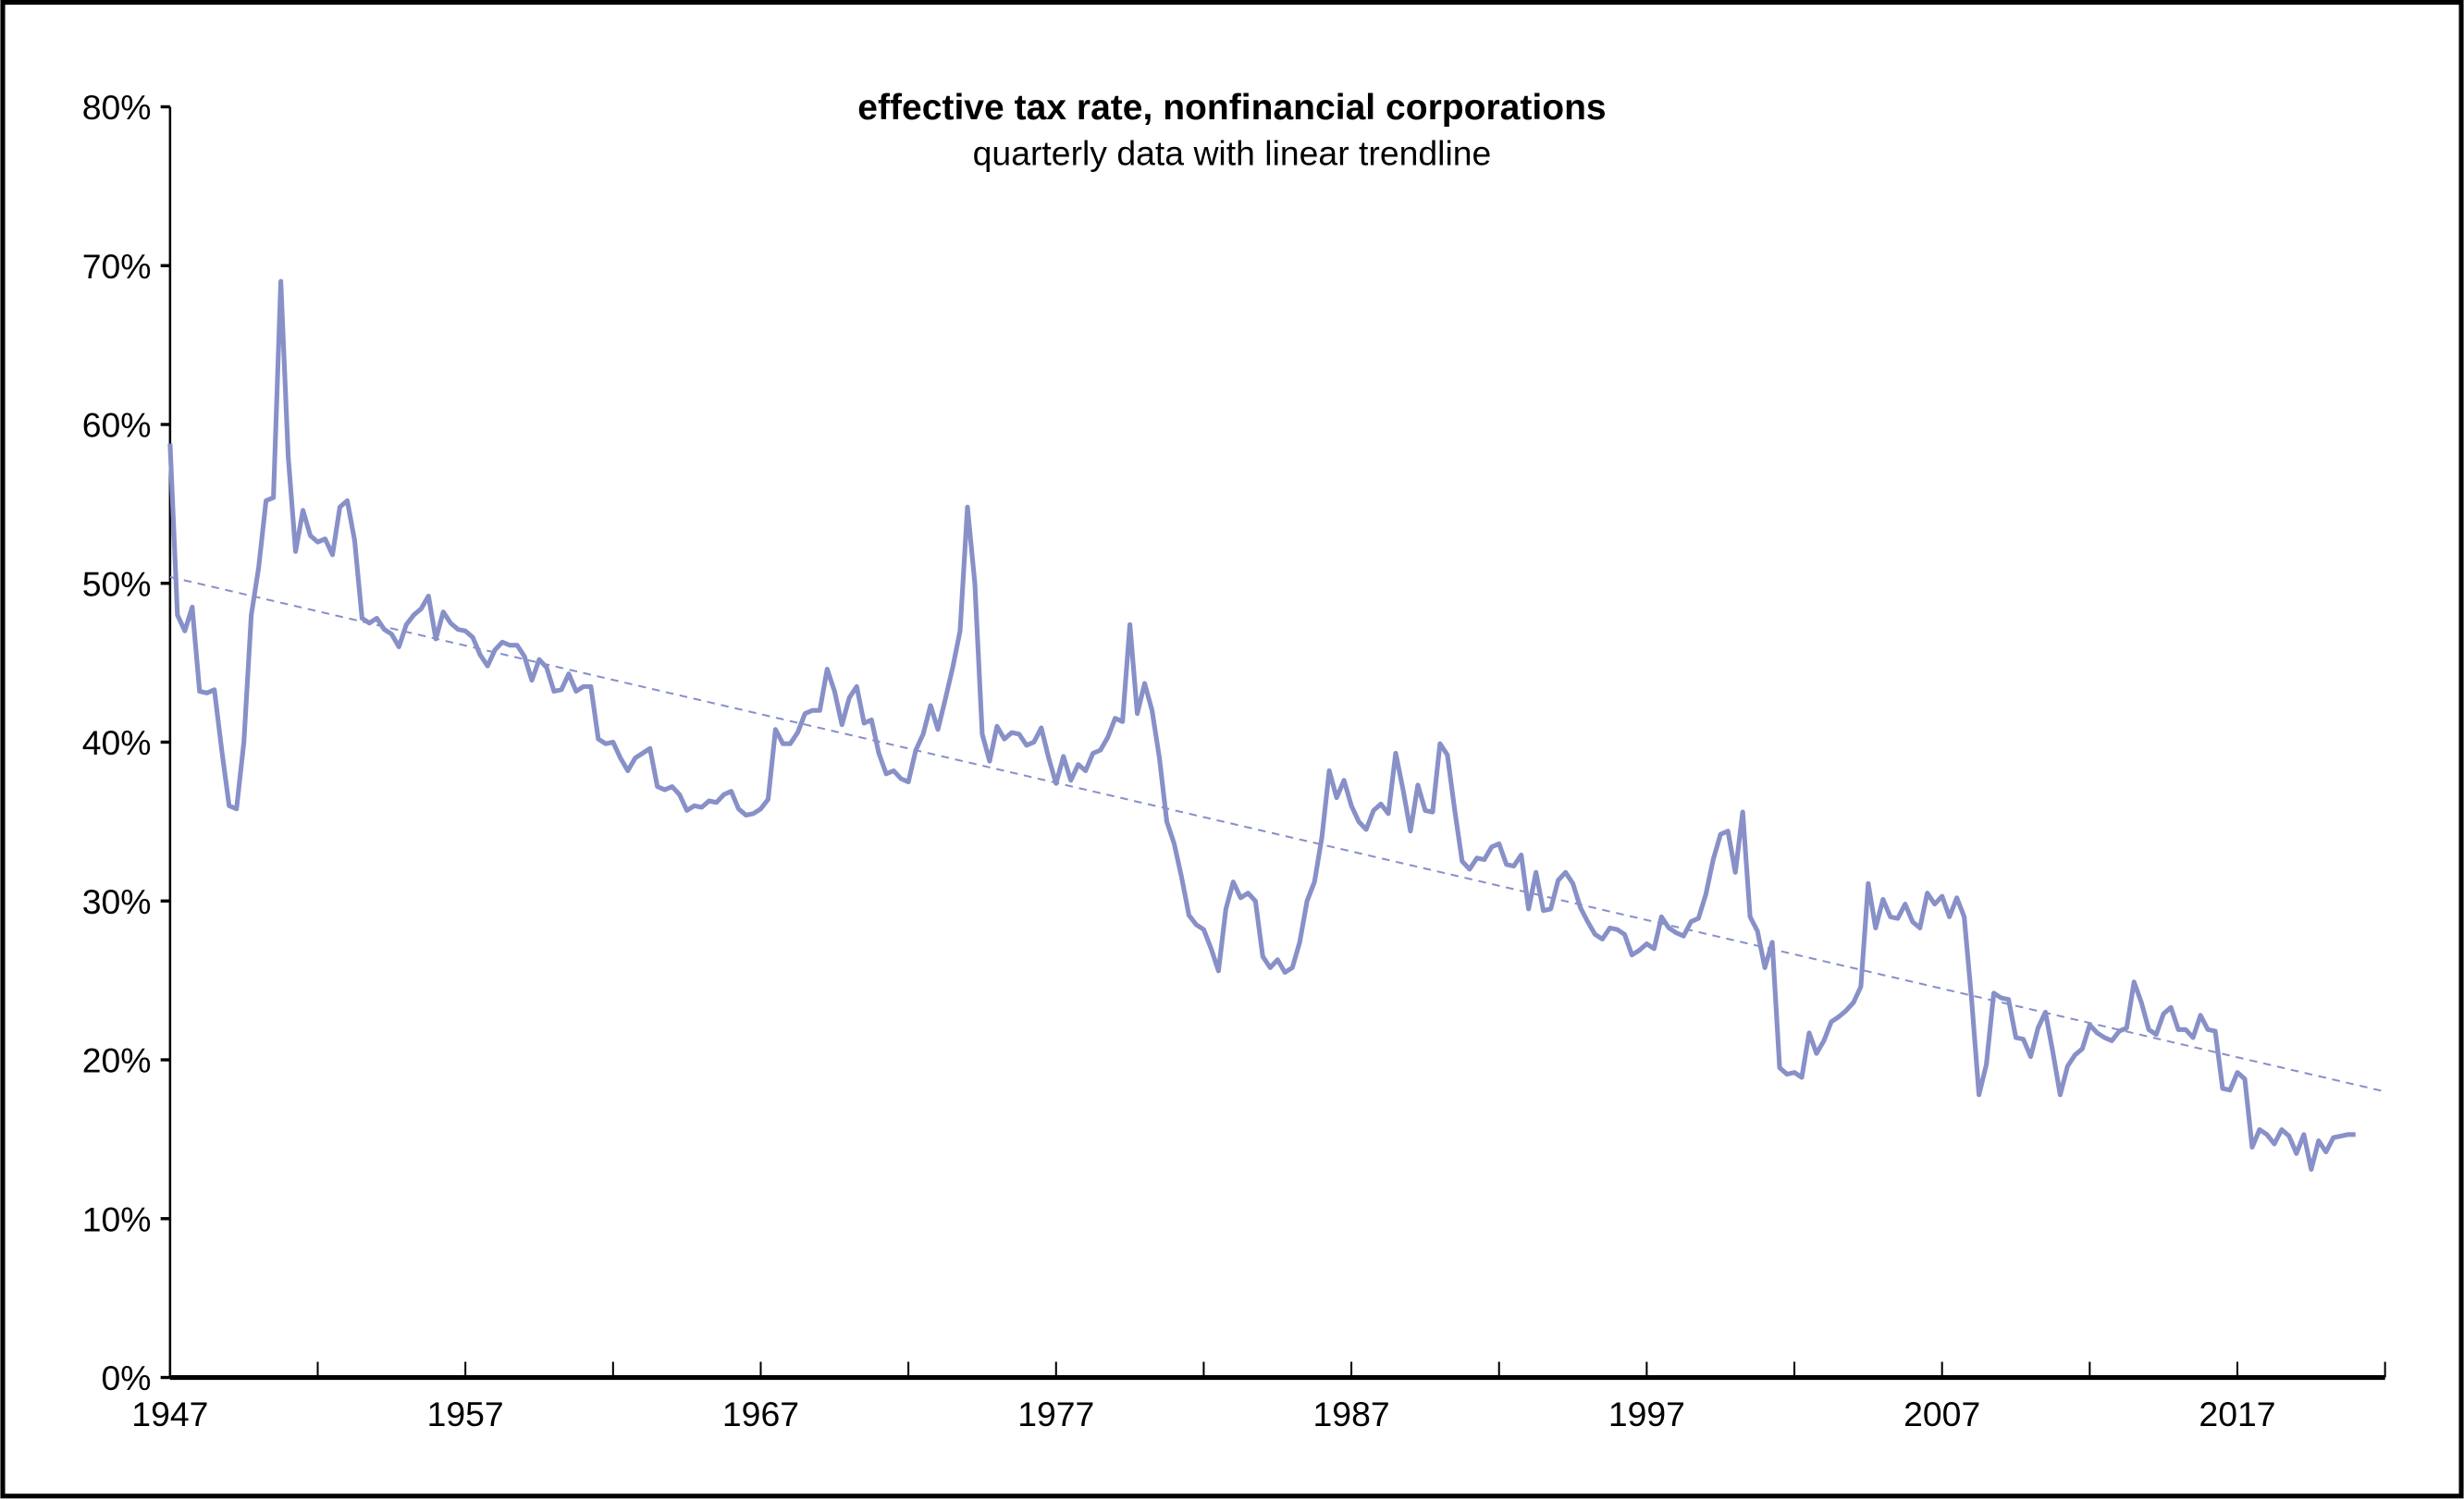 The height and width of the screenshot is (1500, 2464). Describe the element at coordinates (1646, 1414) in the screenshot. I see `x-tick-label: 1997` at that location.